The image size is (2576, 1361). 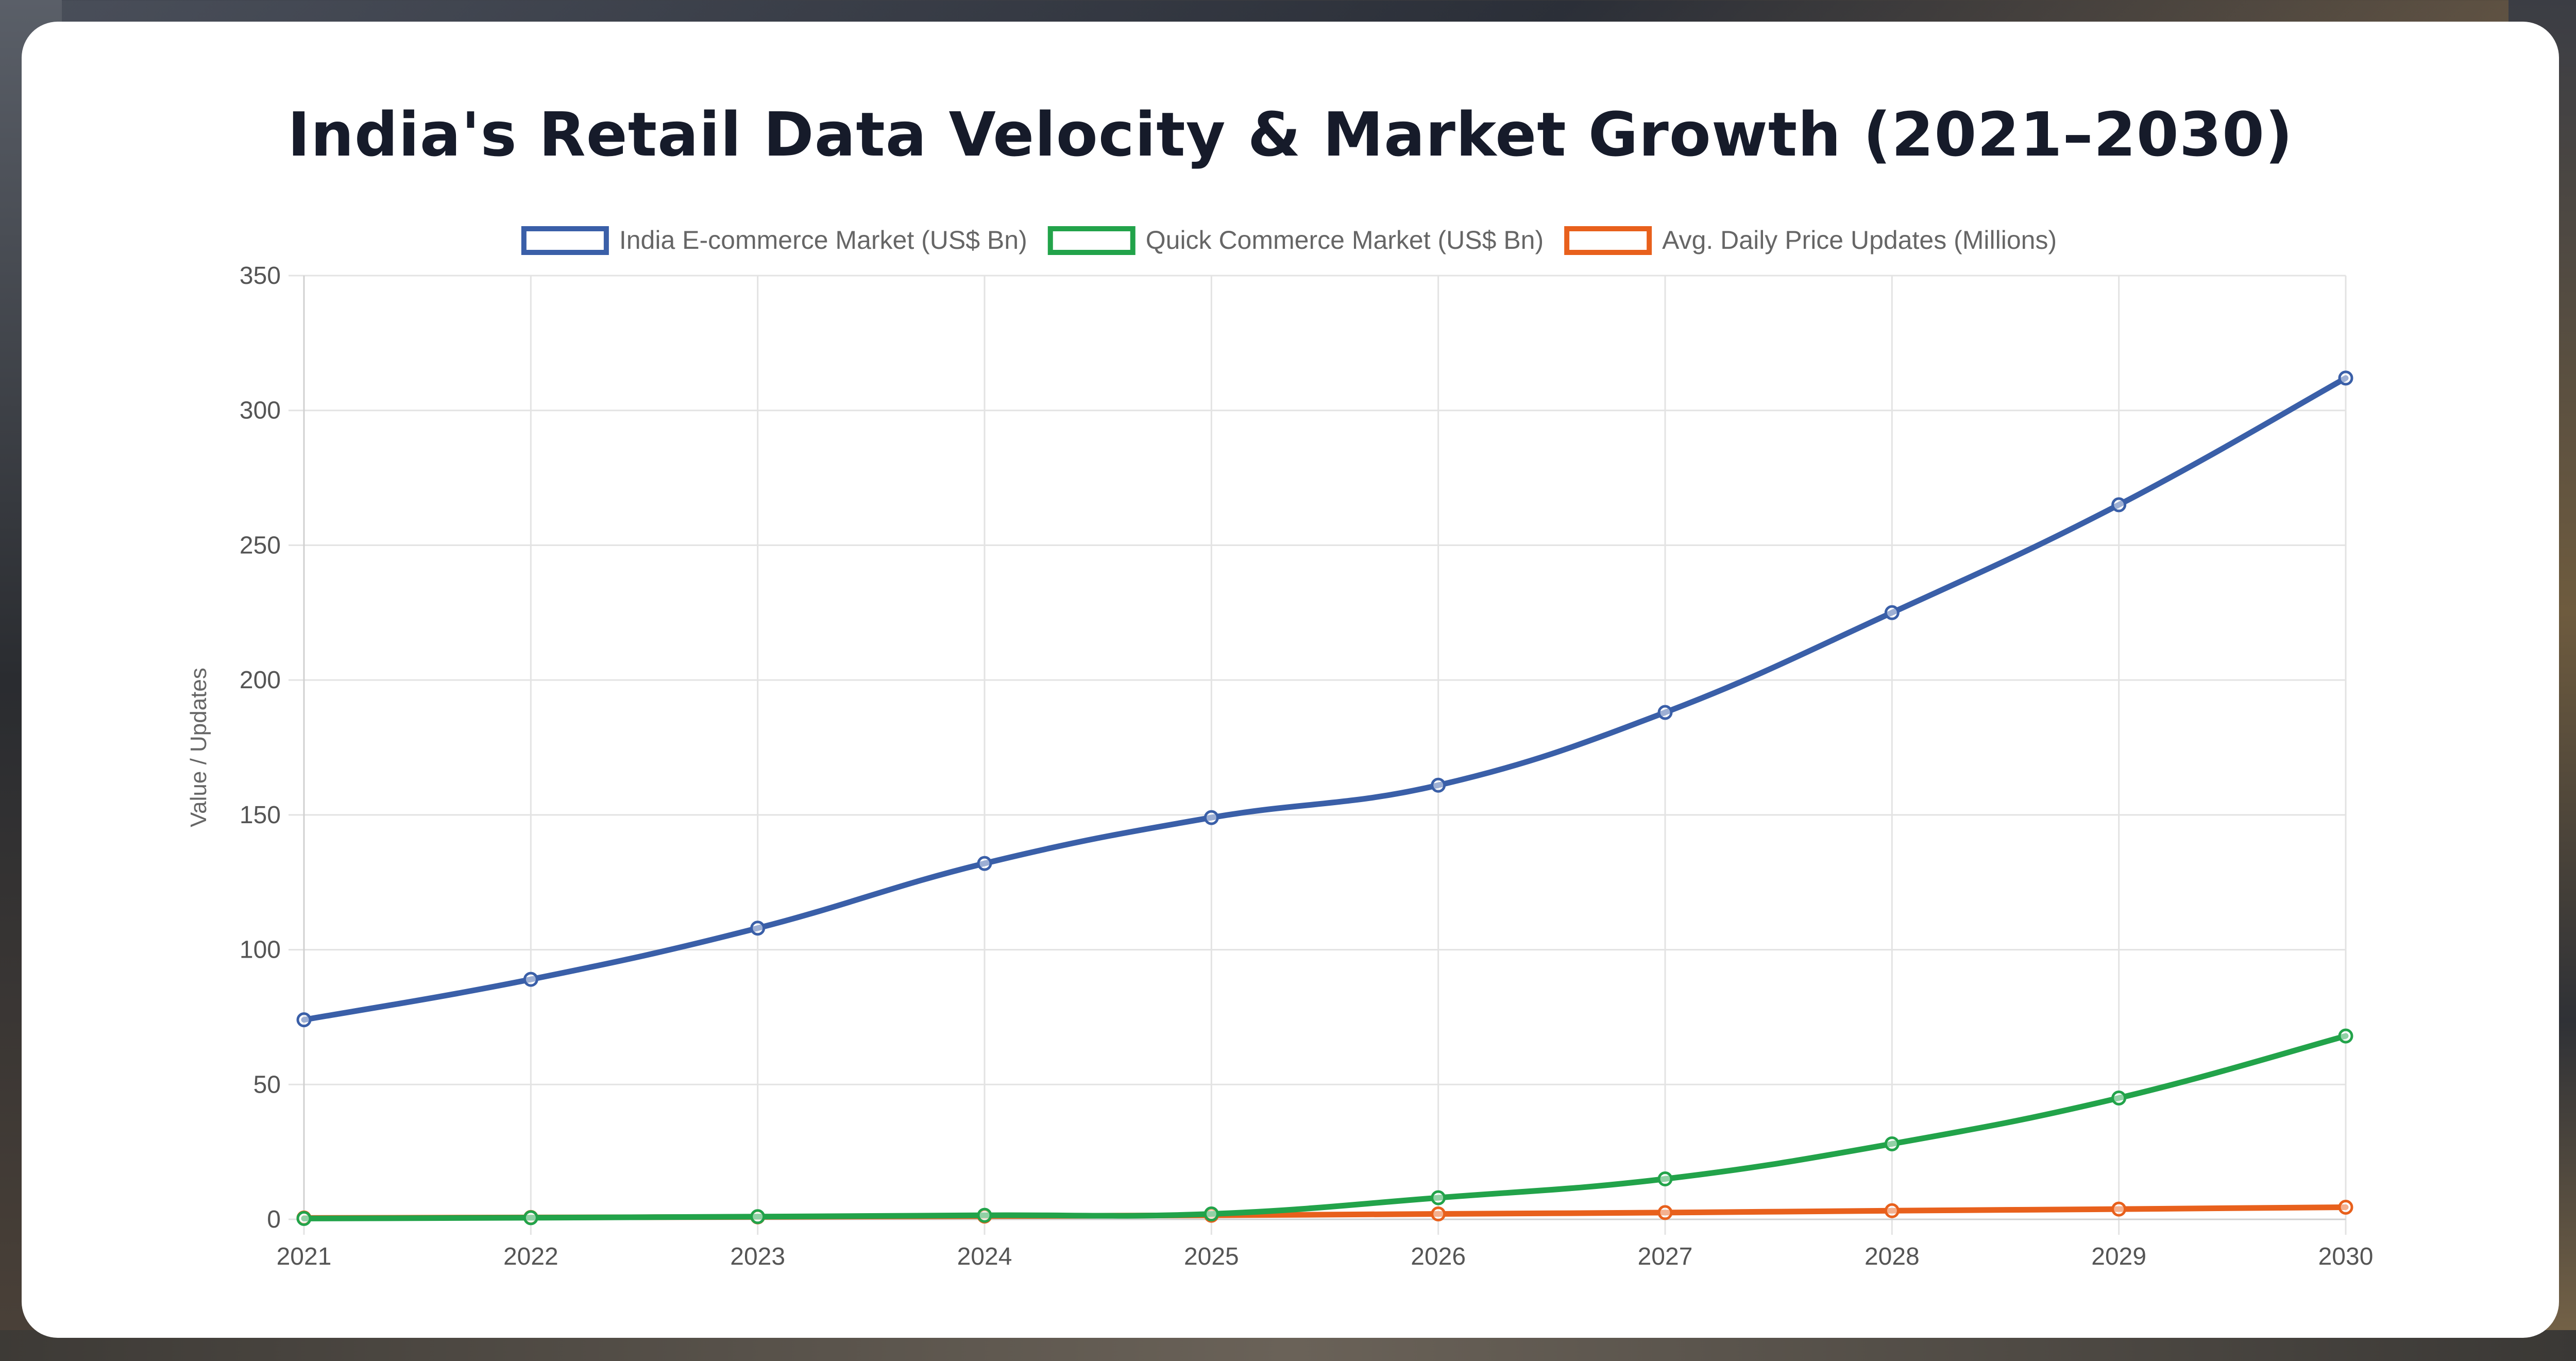 What do you see at coordinates (260, 680) in the screenshot?
I see `y-tick-label: 200` at bounding box center [260, 680].